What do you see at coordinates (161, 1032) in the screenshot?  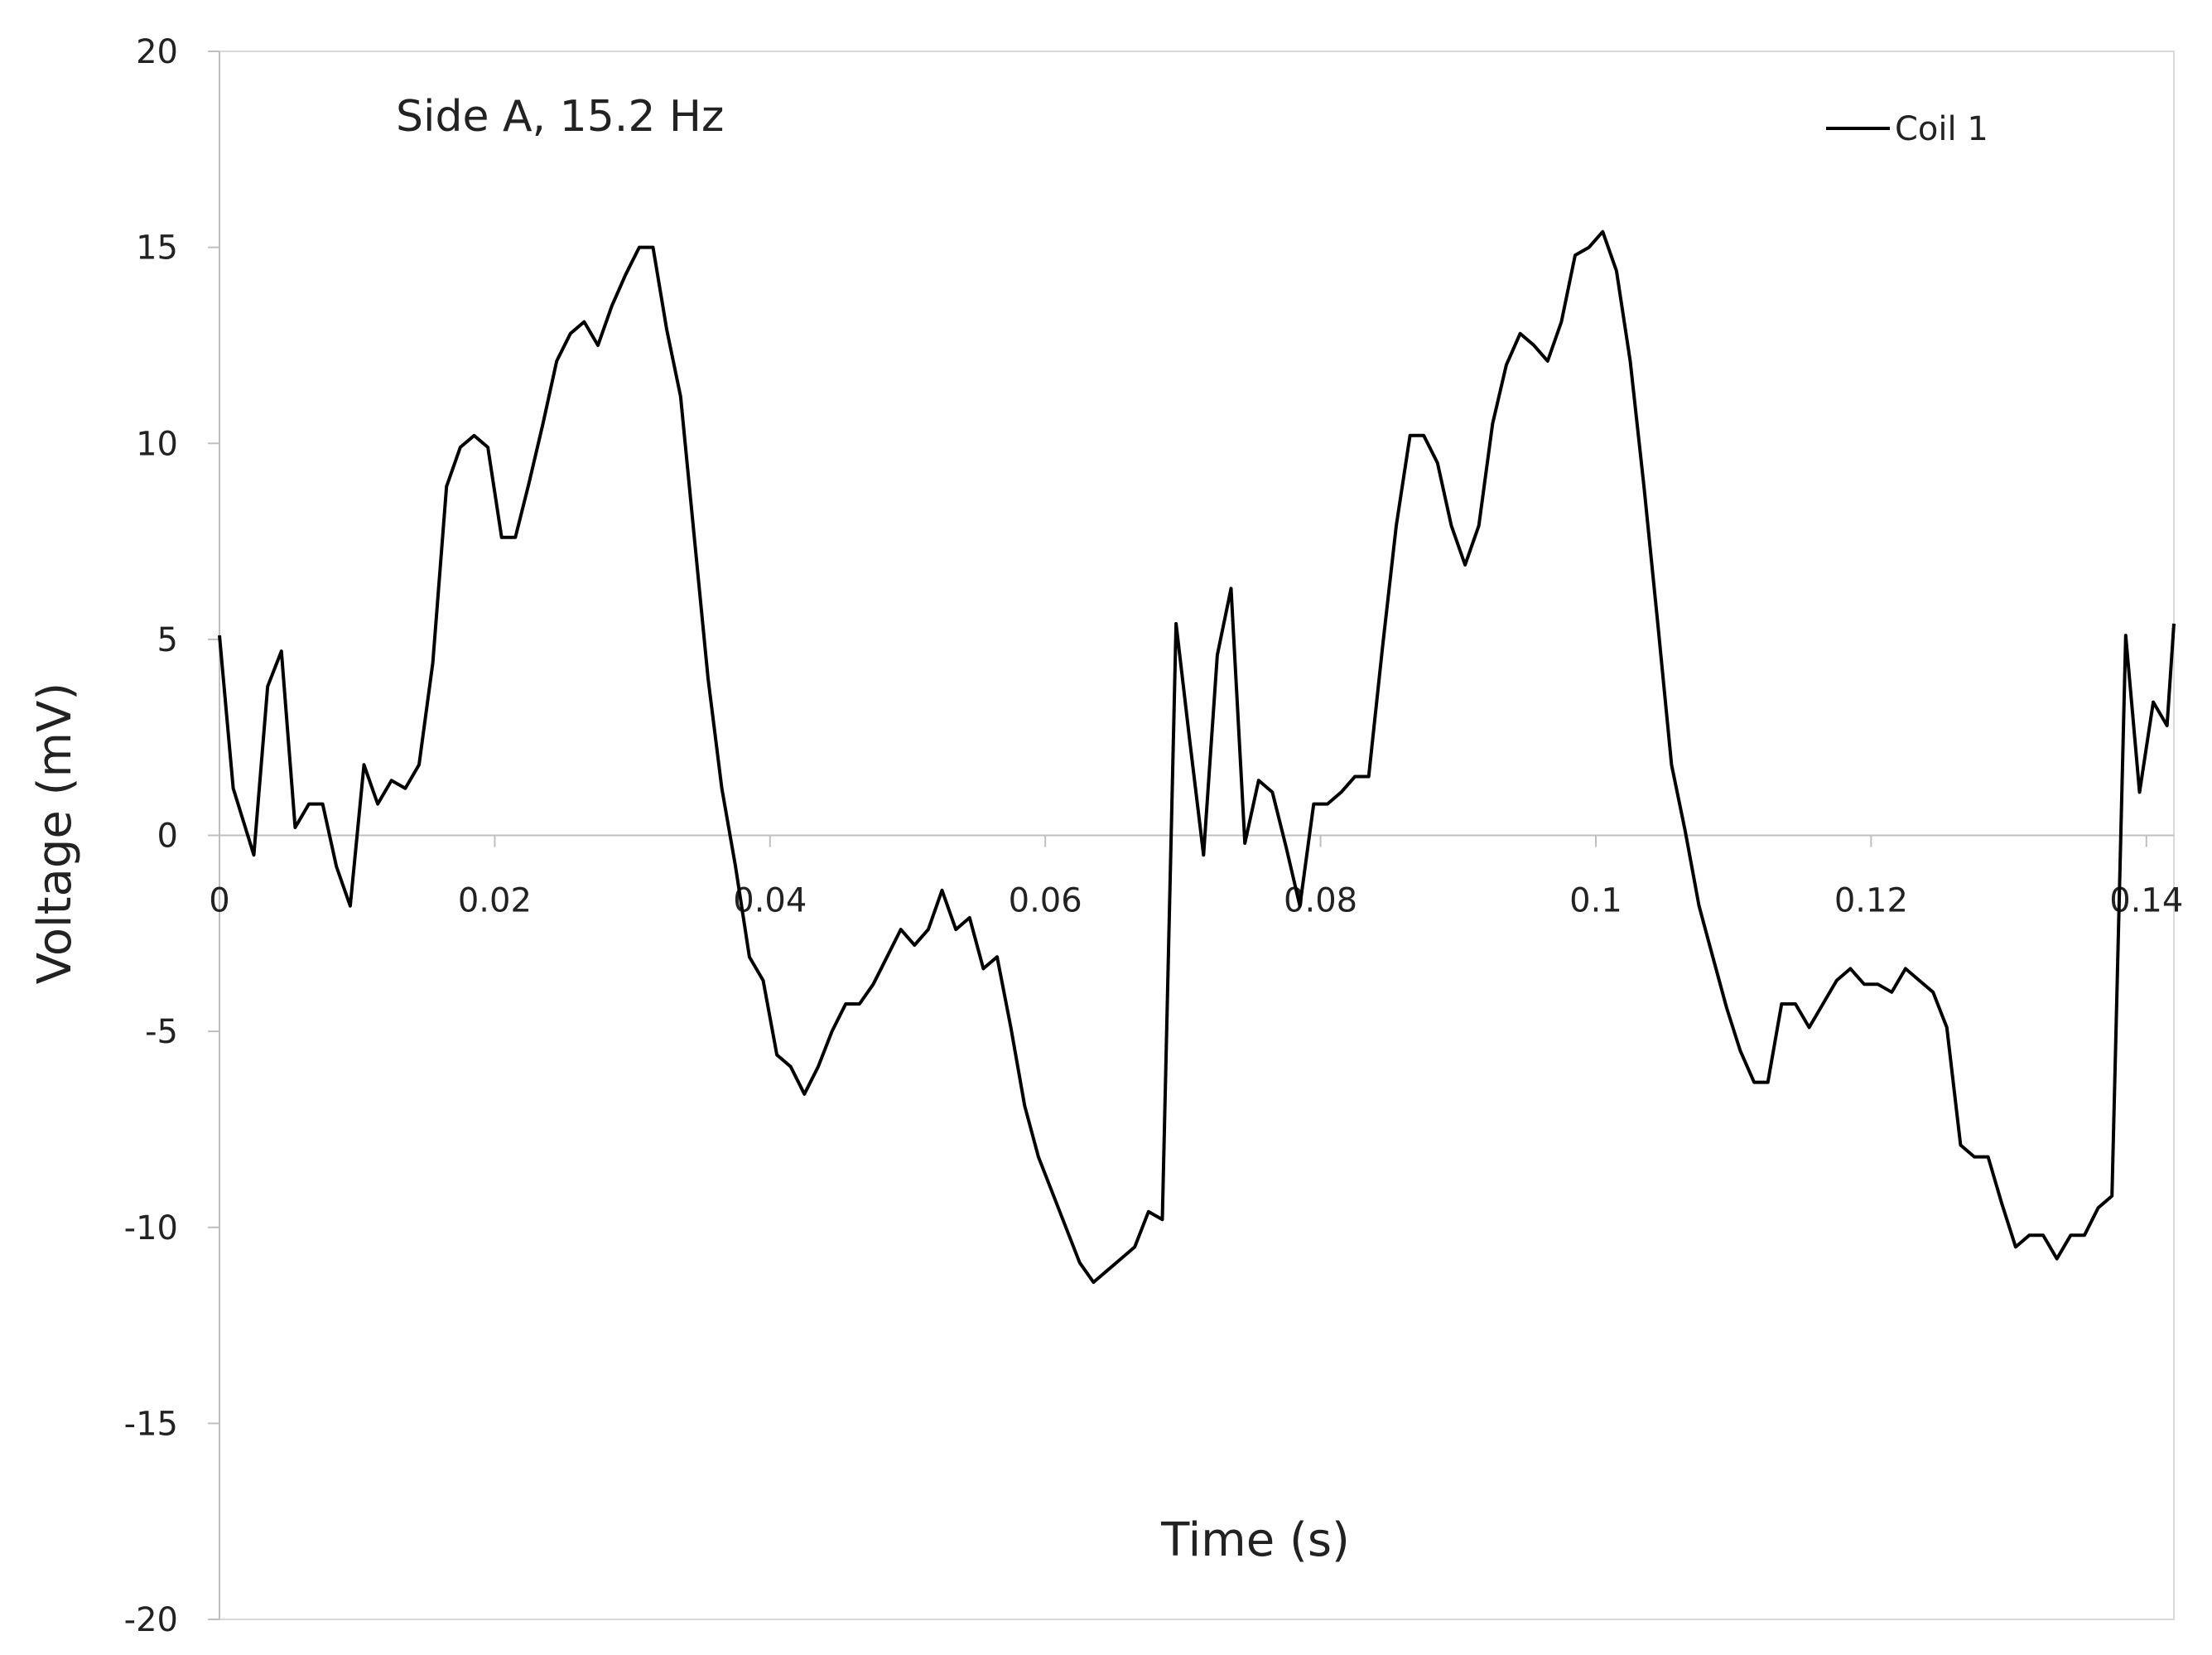 I see `y-tick-label: -5` at bounding box center [161, 1032].